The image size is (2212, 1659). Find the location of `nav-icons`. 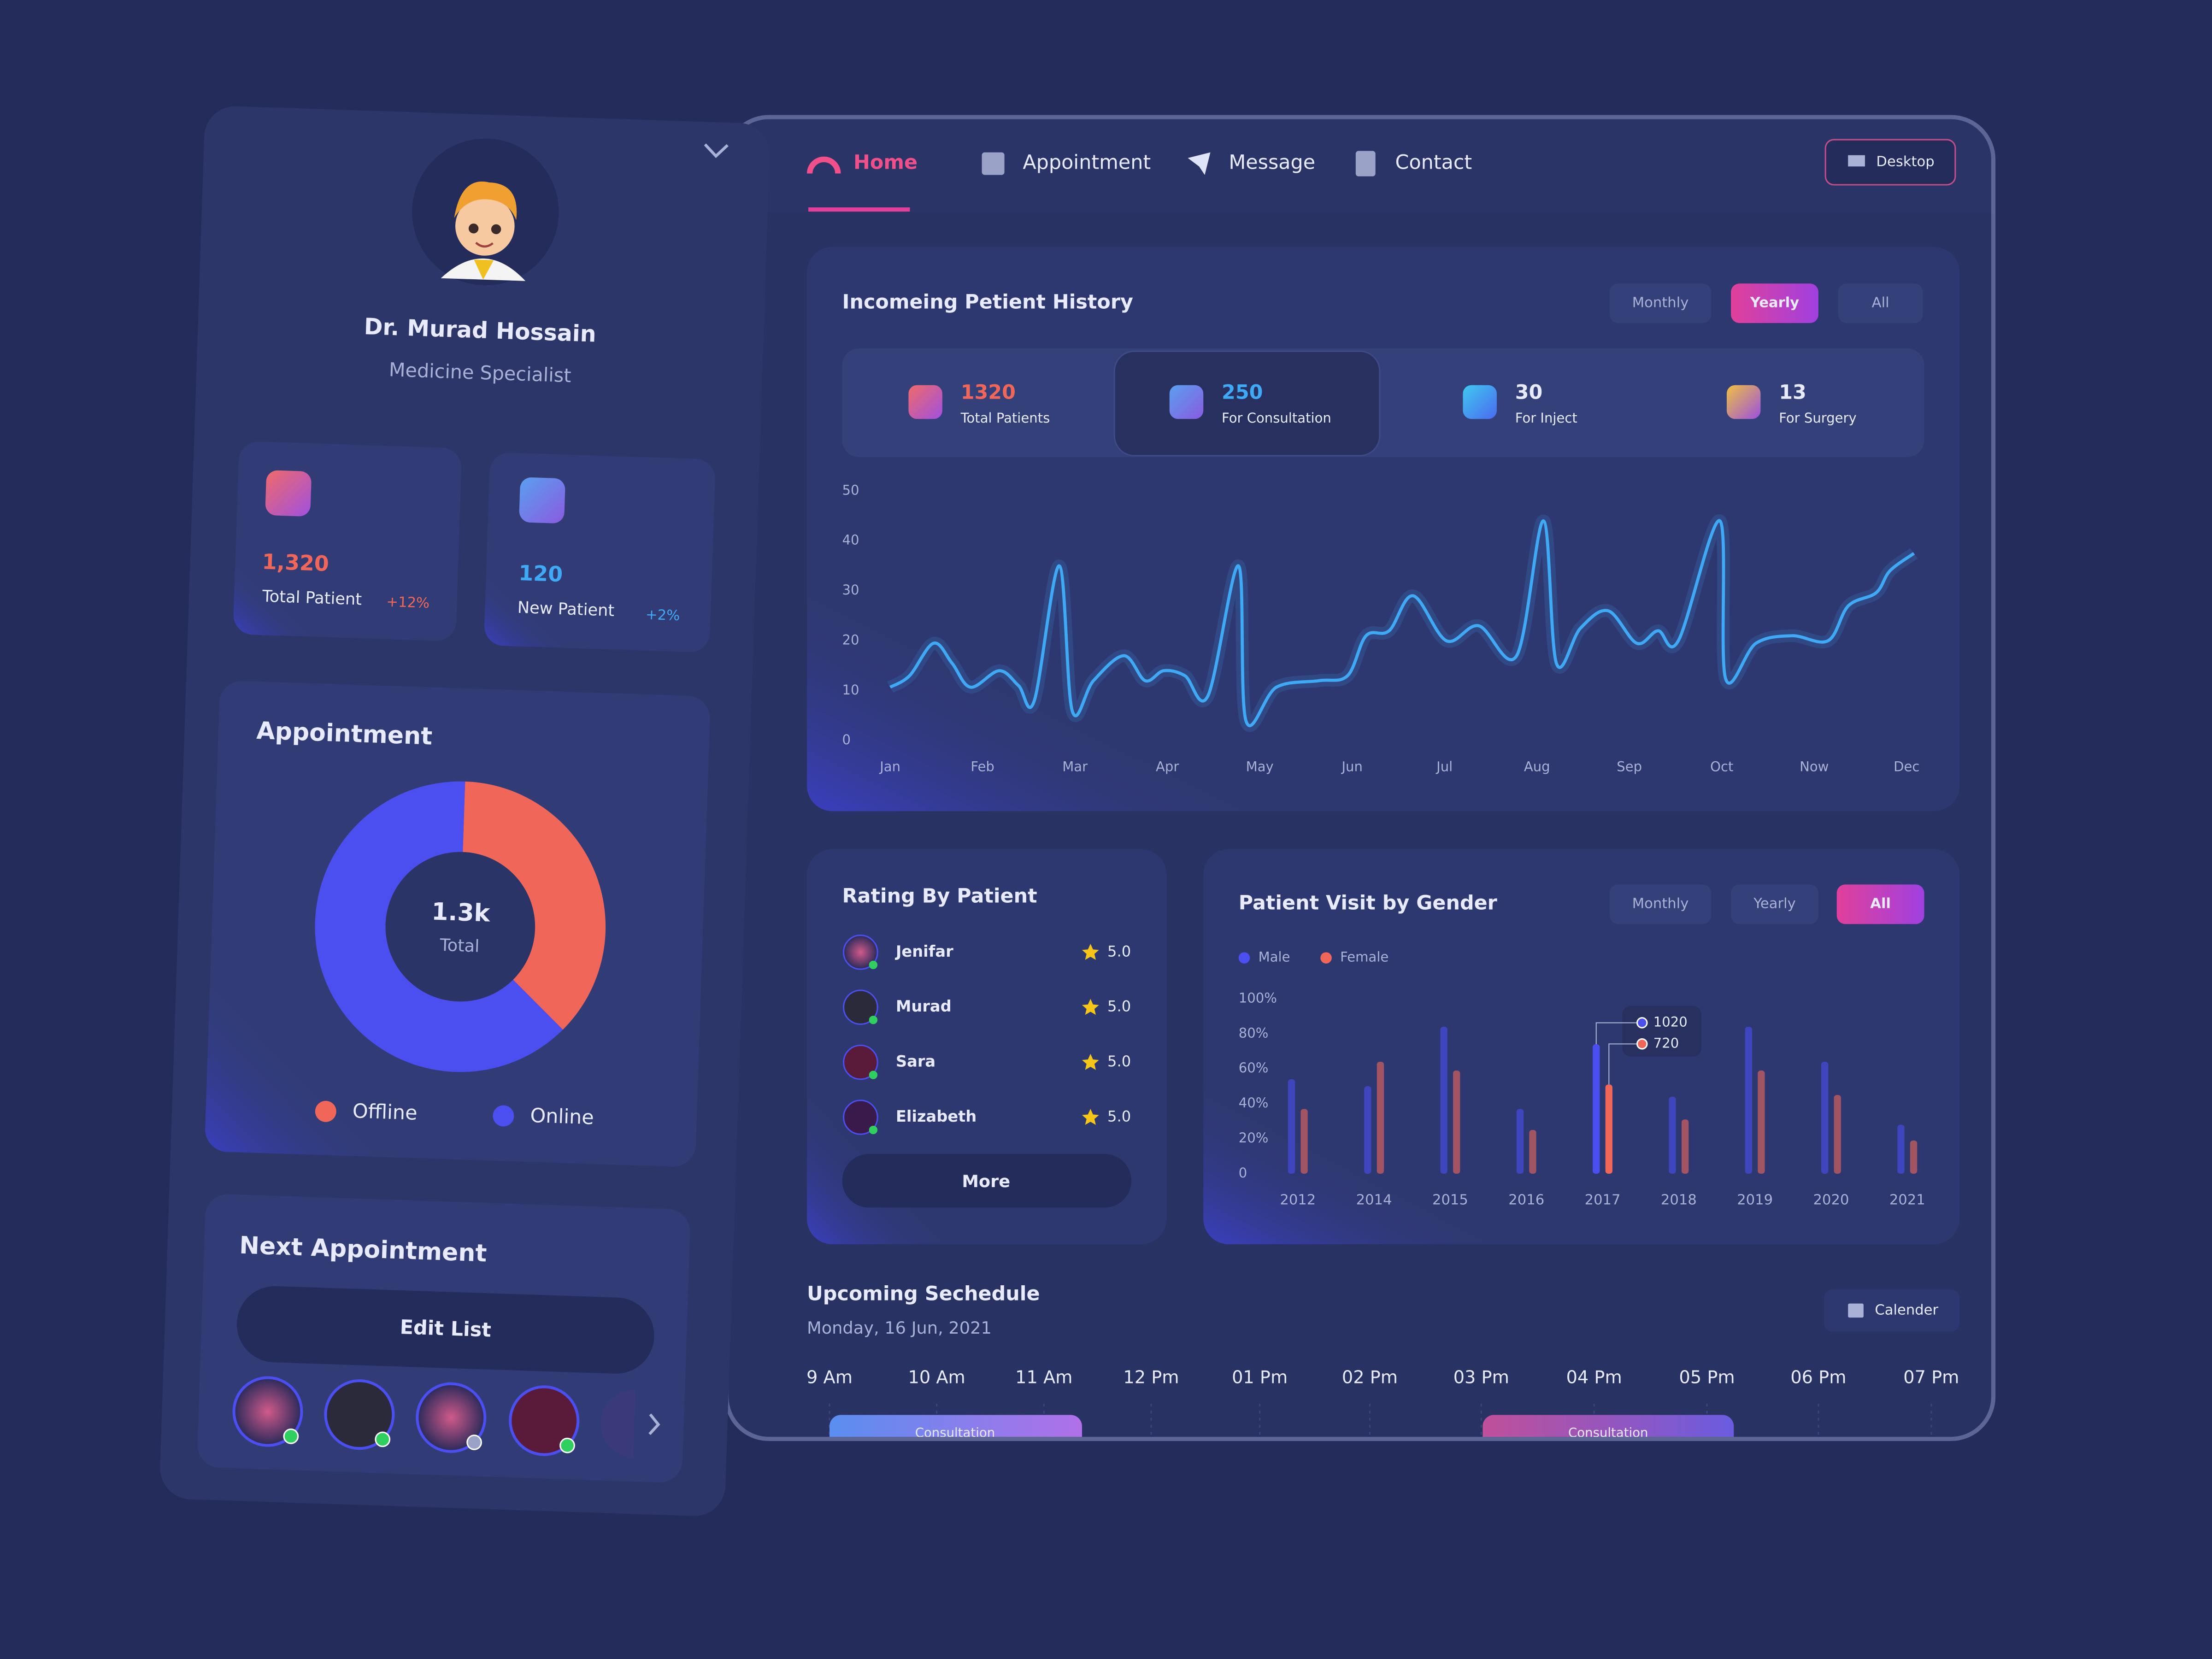

nav-icons is located at coordinates (1091, 163).